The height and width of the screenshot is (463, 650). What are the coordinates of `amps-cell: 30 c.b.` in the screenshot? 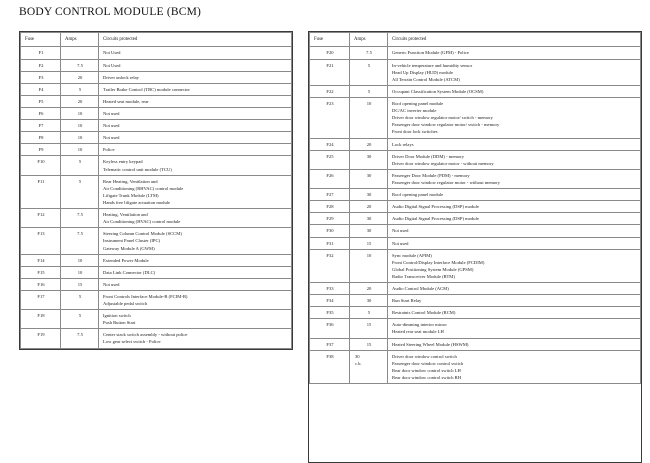 It's located at (368, 367).